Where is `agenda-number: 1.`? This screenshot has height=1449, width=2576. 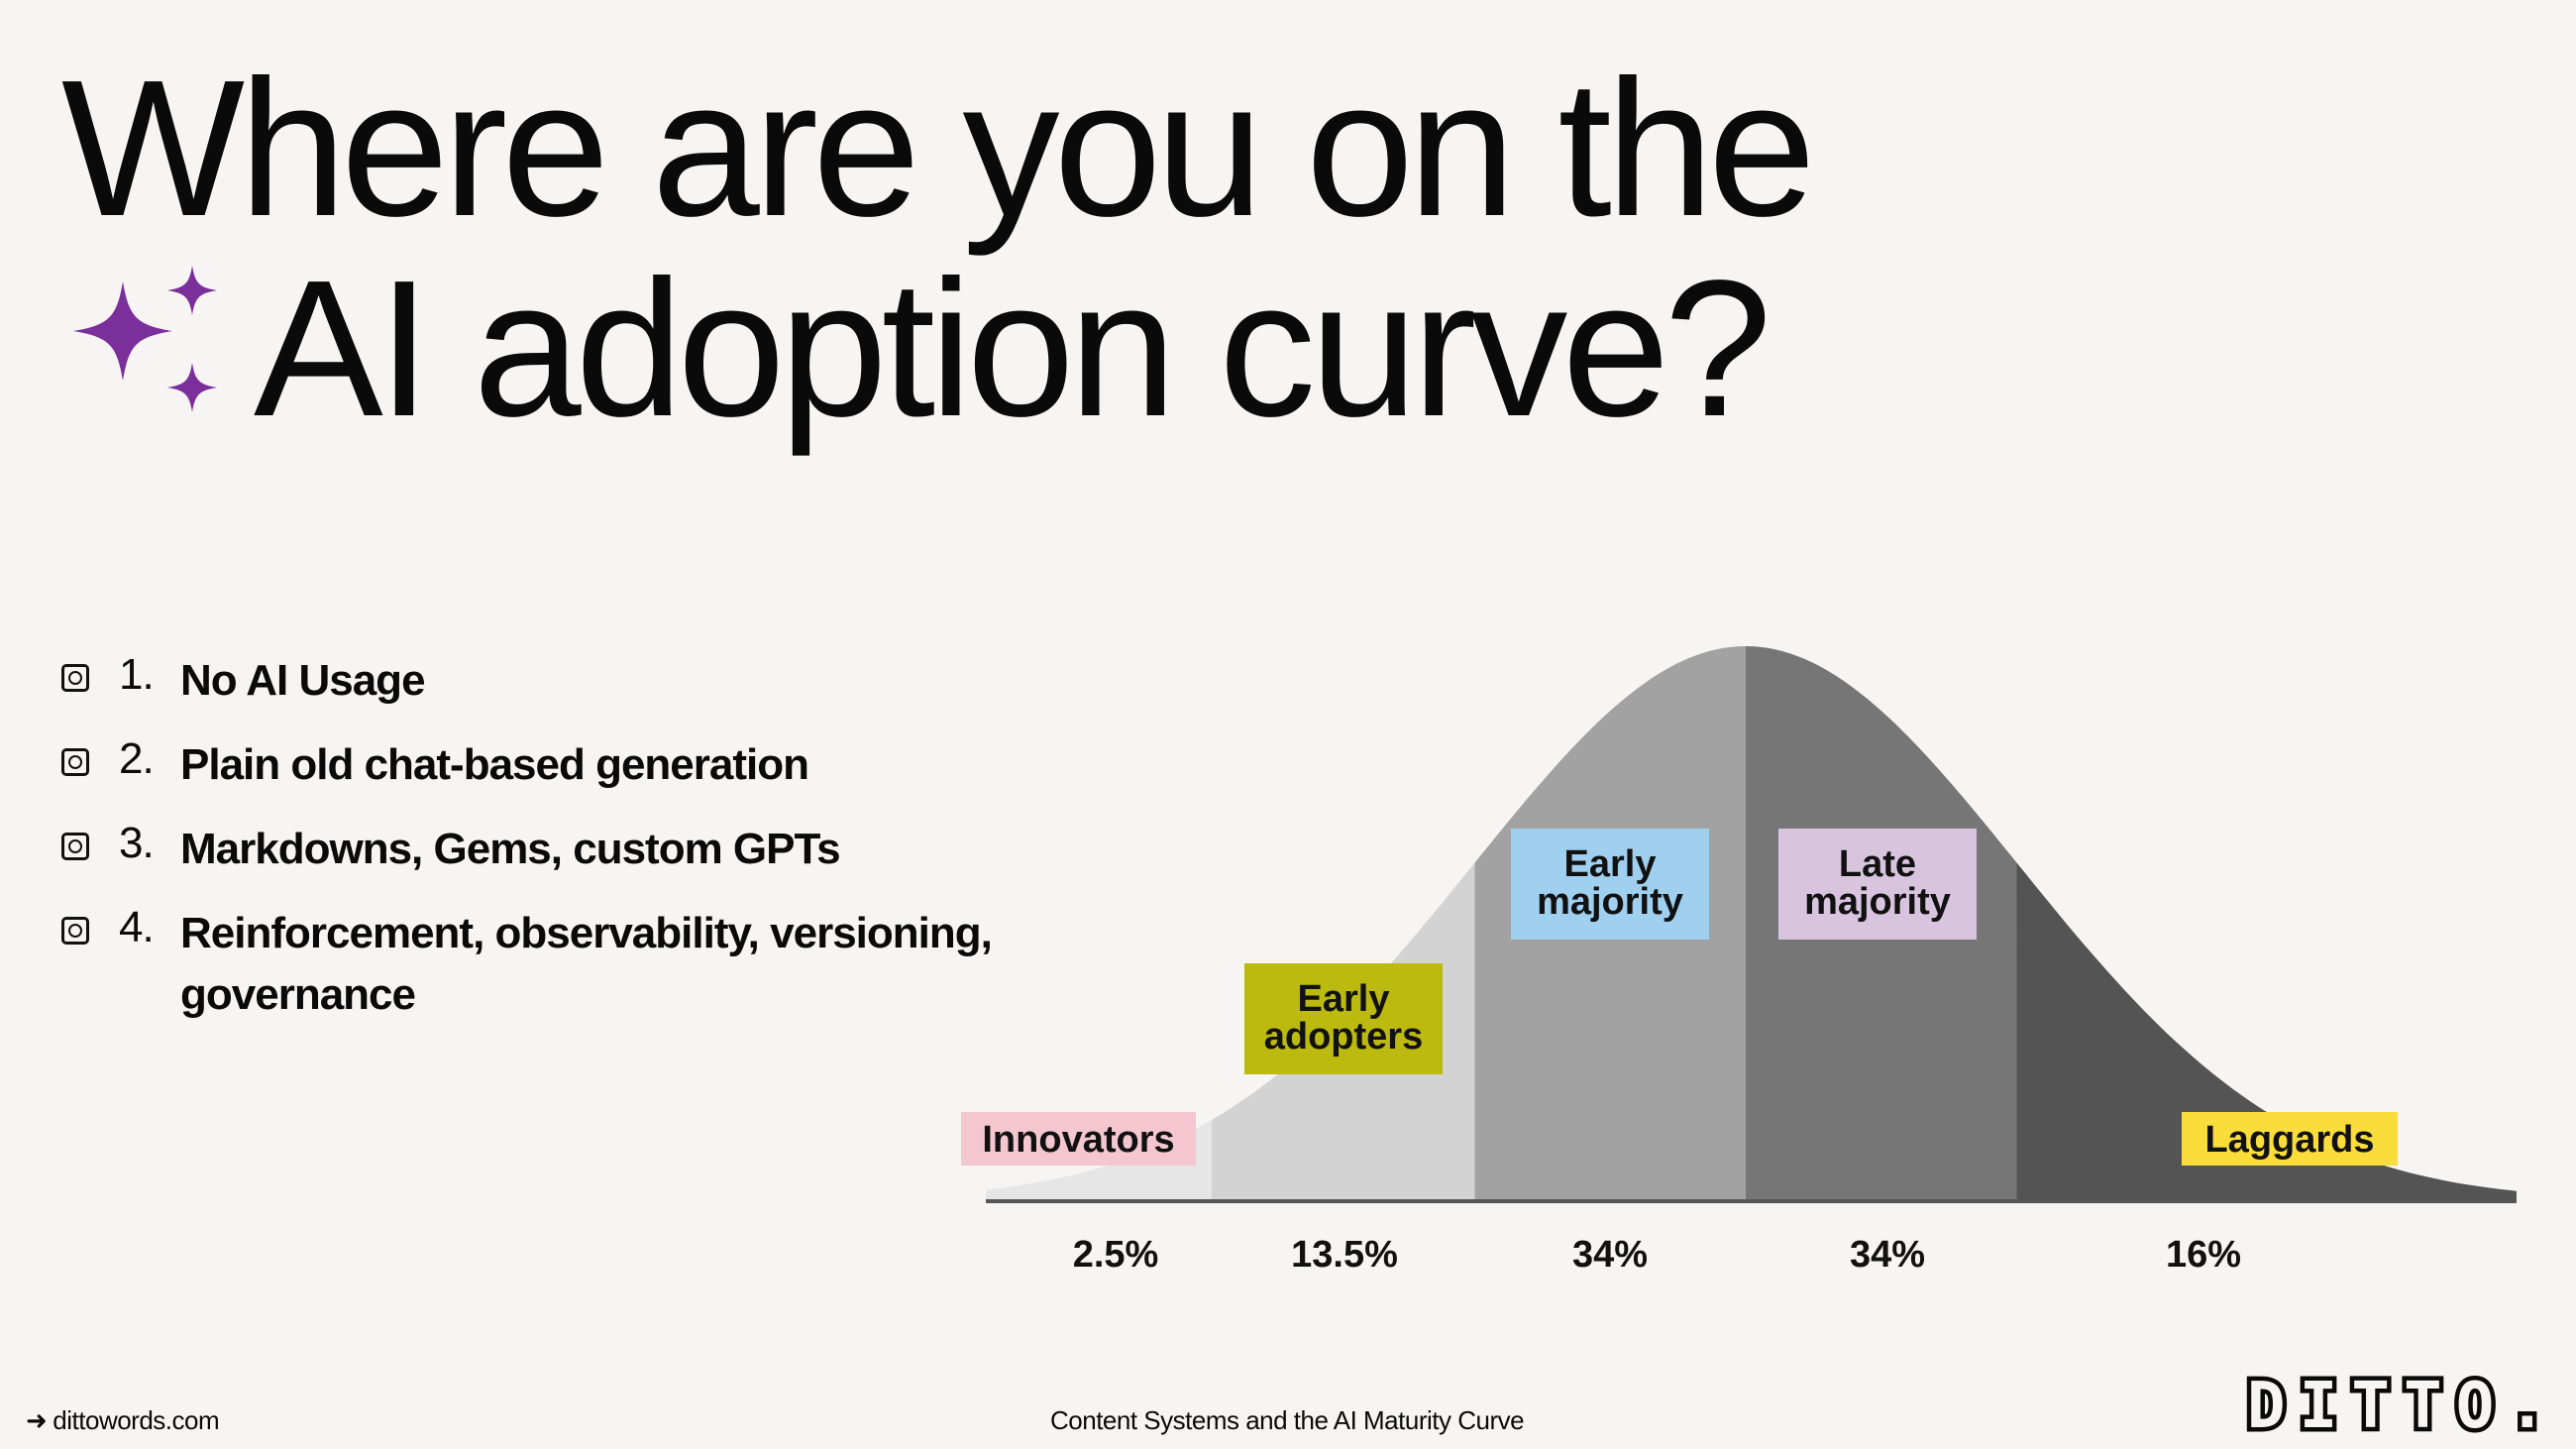 agenda-number: 1. is located at coordinates (137, 674).